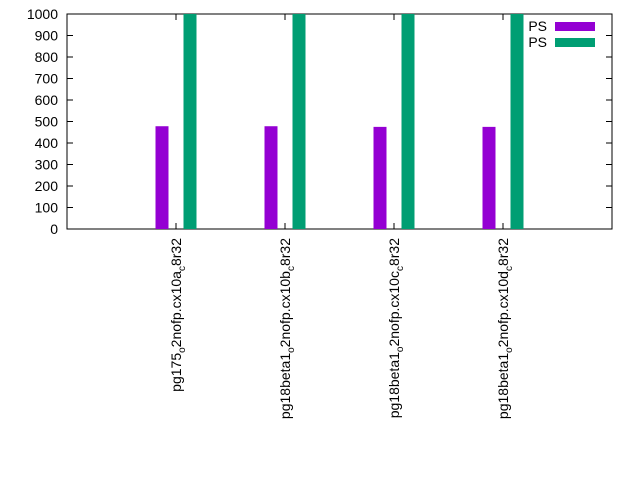 The width and height of the screenshot is (640, 480). I want to click on y-tick-label: 300, so click(47, 165).